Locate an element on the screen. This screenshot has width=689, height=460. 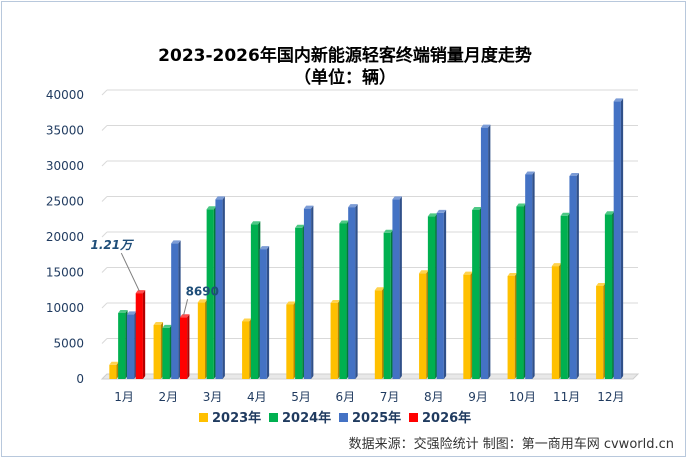
y-tick-label: 5000 is located at coordinates (68, 344).